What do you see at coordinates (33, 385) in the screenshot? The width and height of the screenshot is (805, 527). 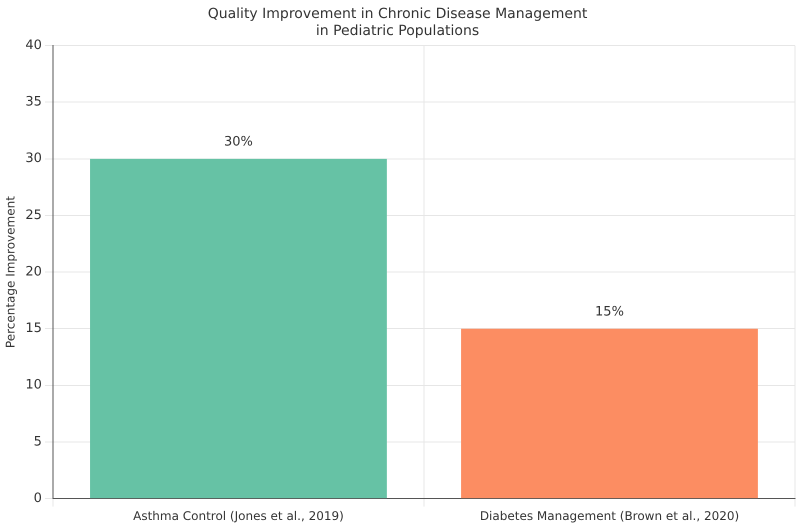 I see `y-tick-label: 10` at bounding box center [33, 385].